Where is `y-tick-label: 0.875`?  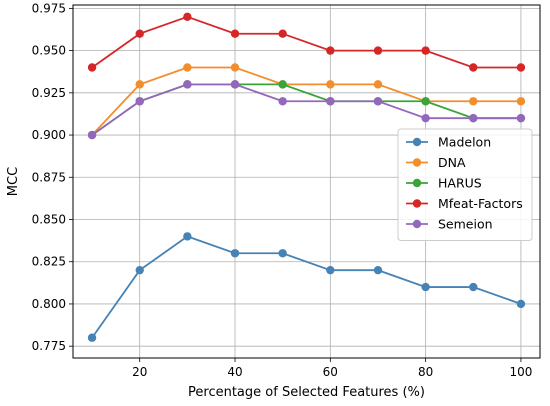 y-tick-label: 0.875 is located at coordinates (49, 177).